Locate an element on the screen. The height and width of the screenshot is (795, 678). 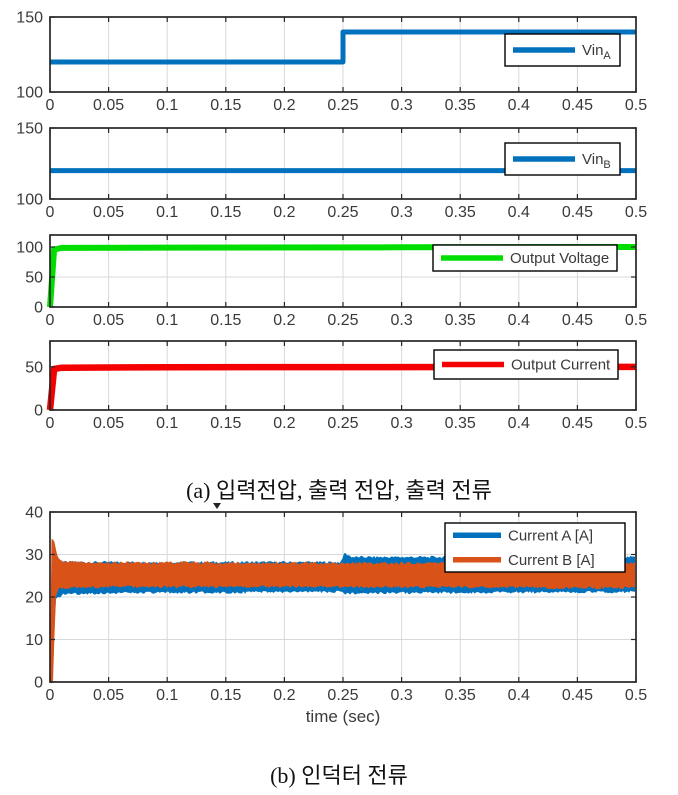
triangle-artifact is located at coordinates (217, 506).